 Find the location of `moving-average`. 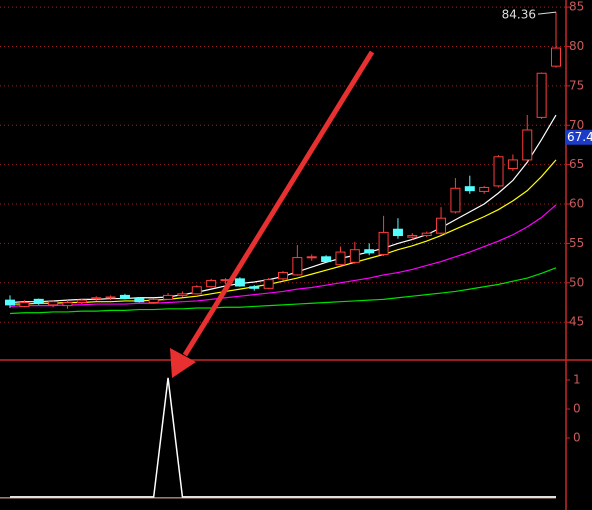

moving-average is located at coordinates (283, 291).